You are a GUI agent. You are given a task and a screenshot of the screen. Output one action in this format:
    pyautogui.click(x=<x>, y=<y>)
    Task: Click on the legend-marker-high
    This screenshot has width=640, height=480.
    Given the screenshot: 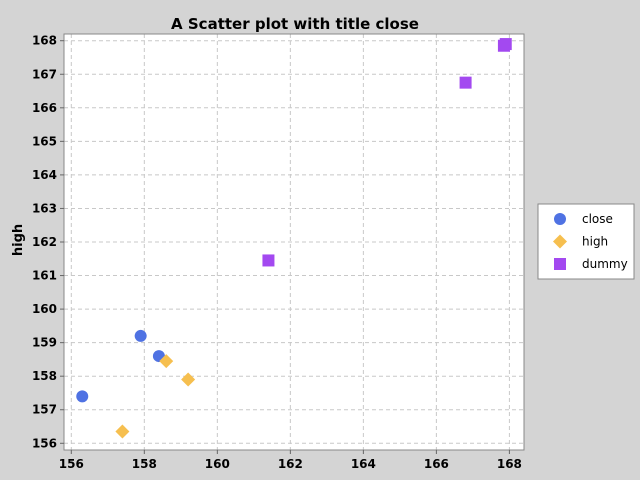 What is the action you would take?
    pyautogui.click(x=560, y=241)
    